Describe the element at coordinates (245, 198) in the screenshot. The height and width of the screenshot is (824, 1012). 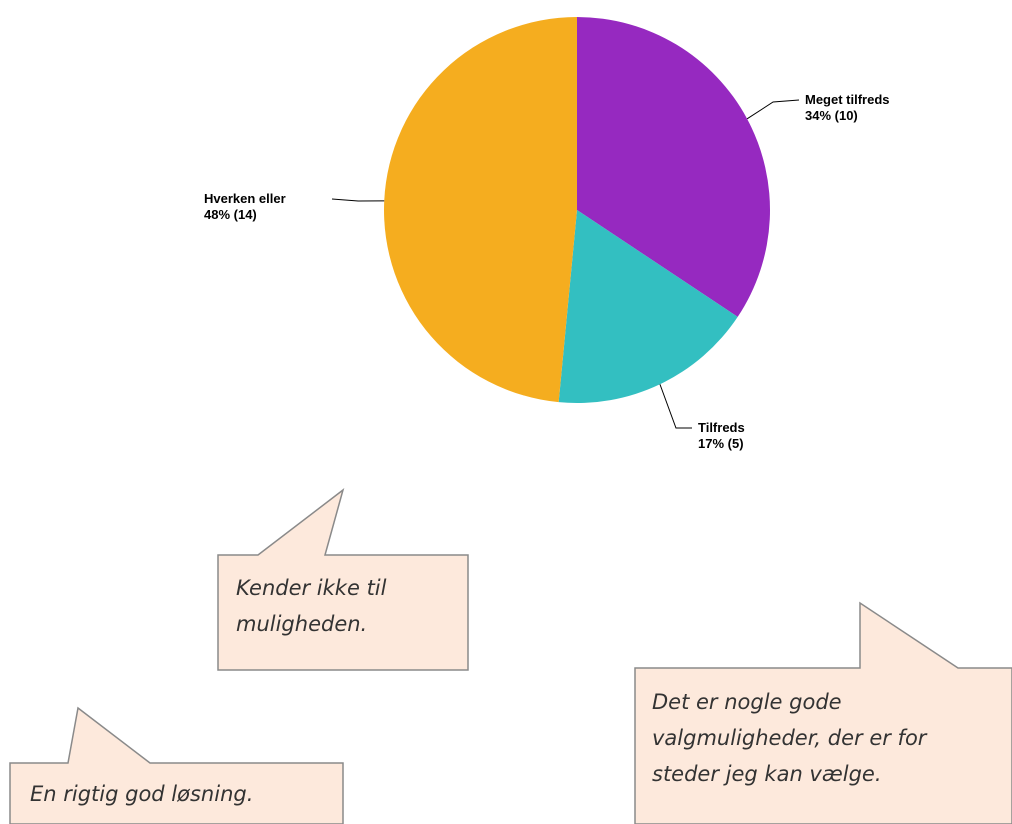
I see `slice-label: Hverken eller` at that location.